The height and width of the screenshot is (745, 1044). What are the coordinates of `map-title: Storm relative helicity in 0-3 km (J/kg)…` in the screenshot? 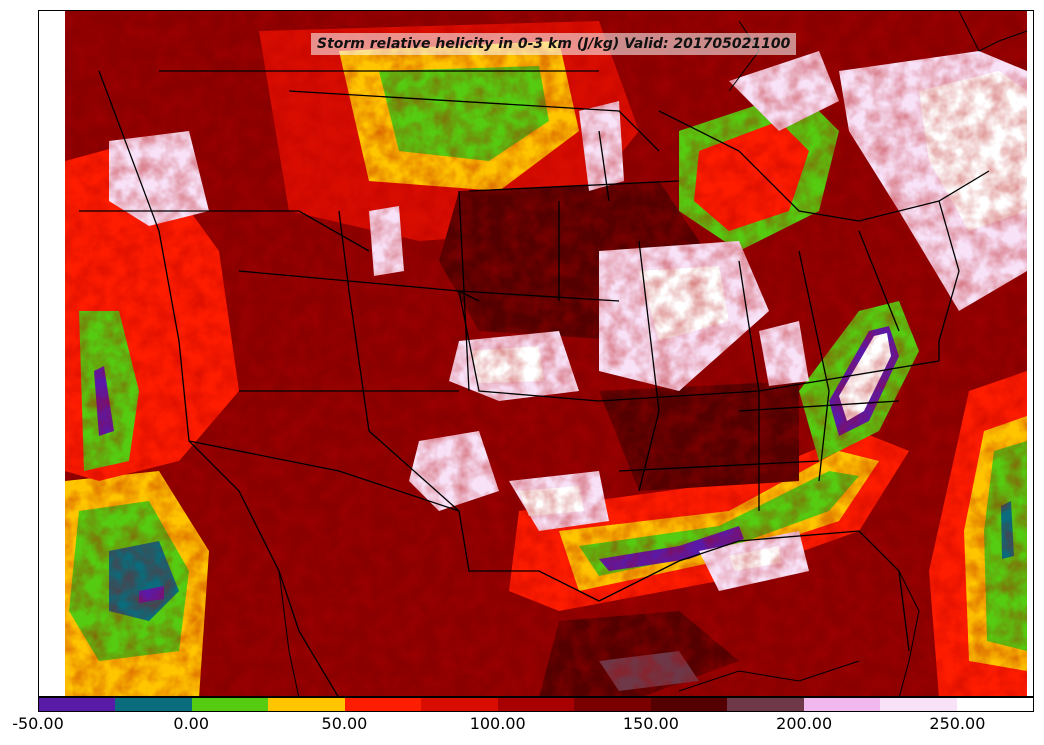 It's located at (554, 44).